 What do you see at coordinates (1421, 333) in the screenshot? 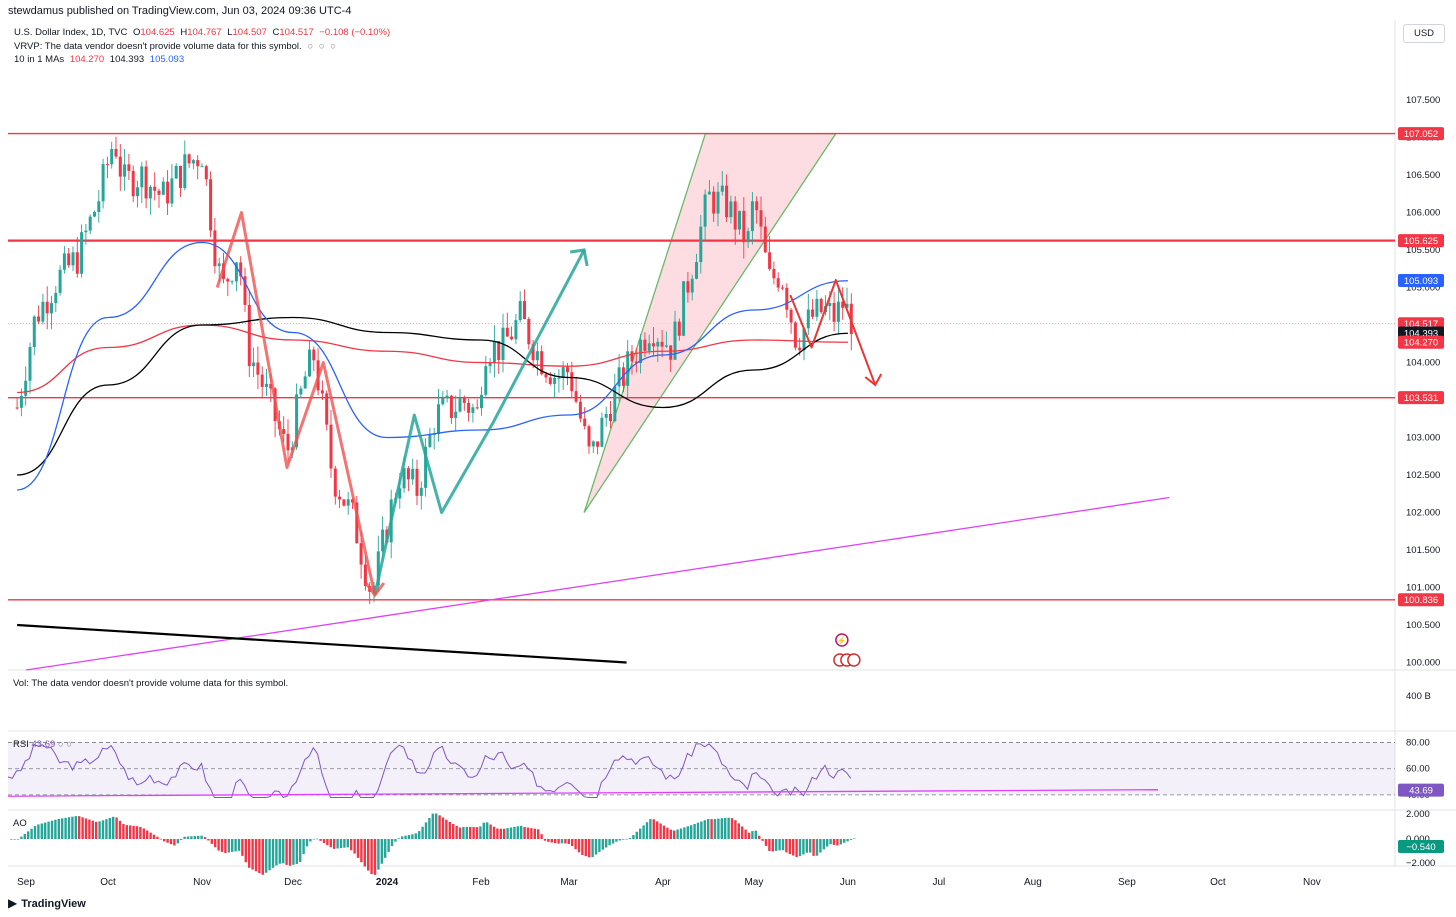
I see `price-tag-label: 104.393` at bounding box center [1421, 333].